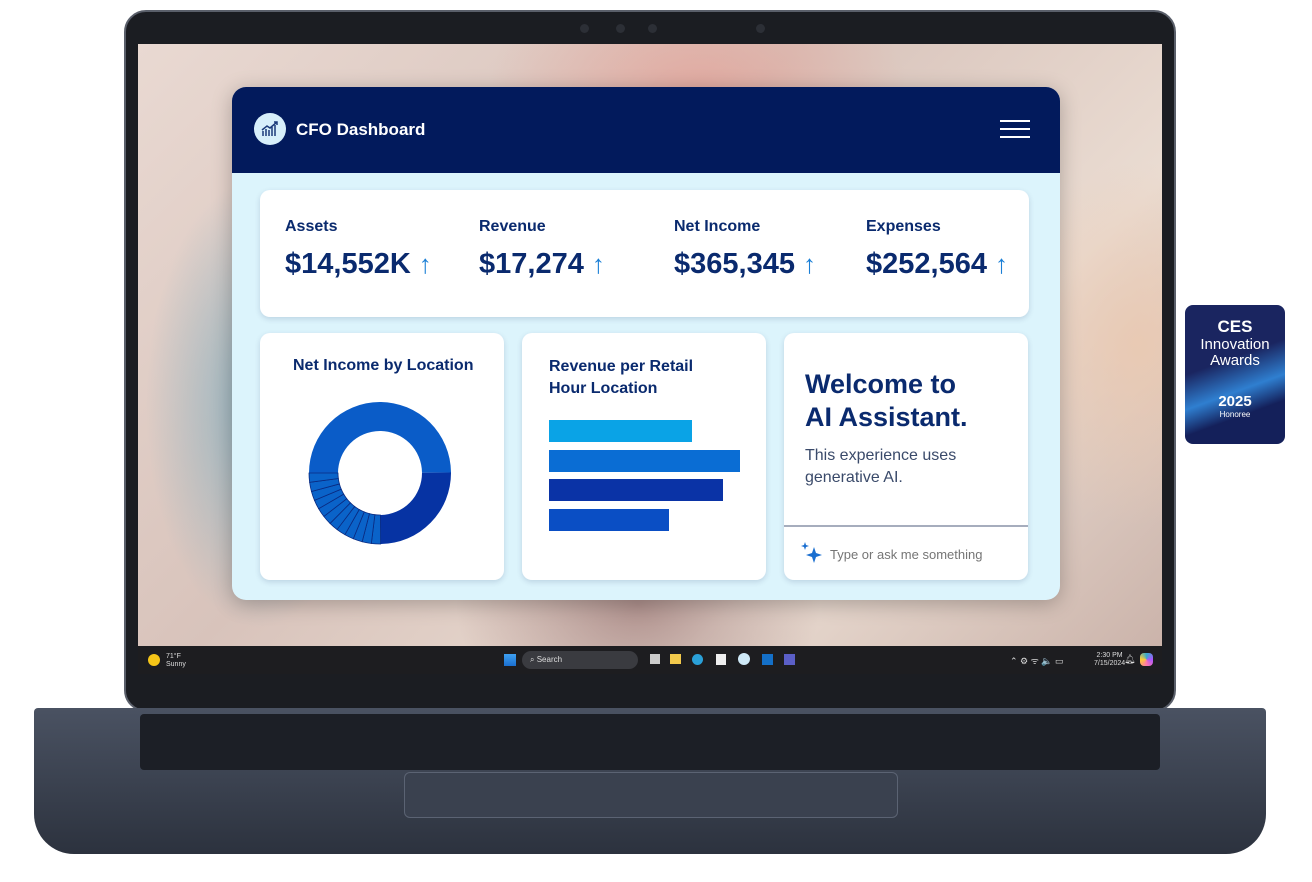 This screenshot has height=882, width=1312. What do you see at coordinates (789, 659) in the screenshot?
I see `teams-icon` at bounding box center [789, 659].